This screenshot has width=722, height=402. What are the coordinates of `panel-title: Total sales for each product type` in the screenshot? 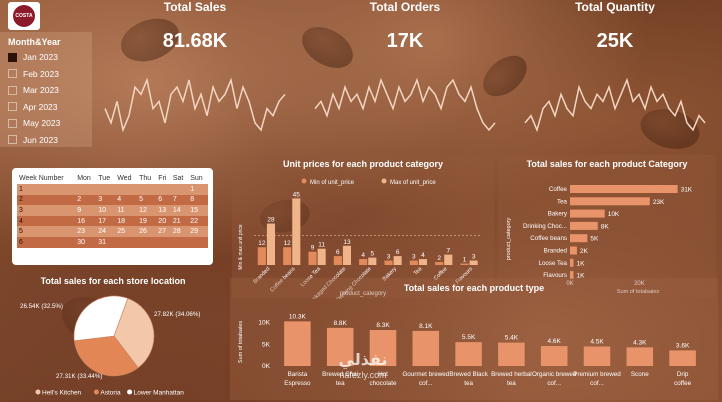 It's located at (474, 288).